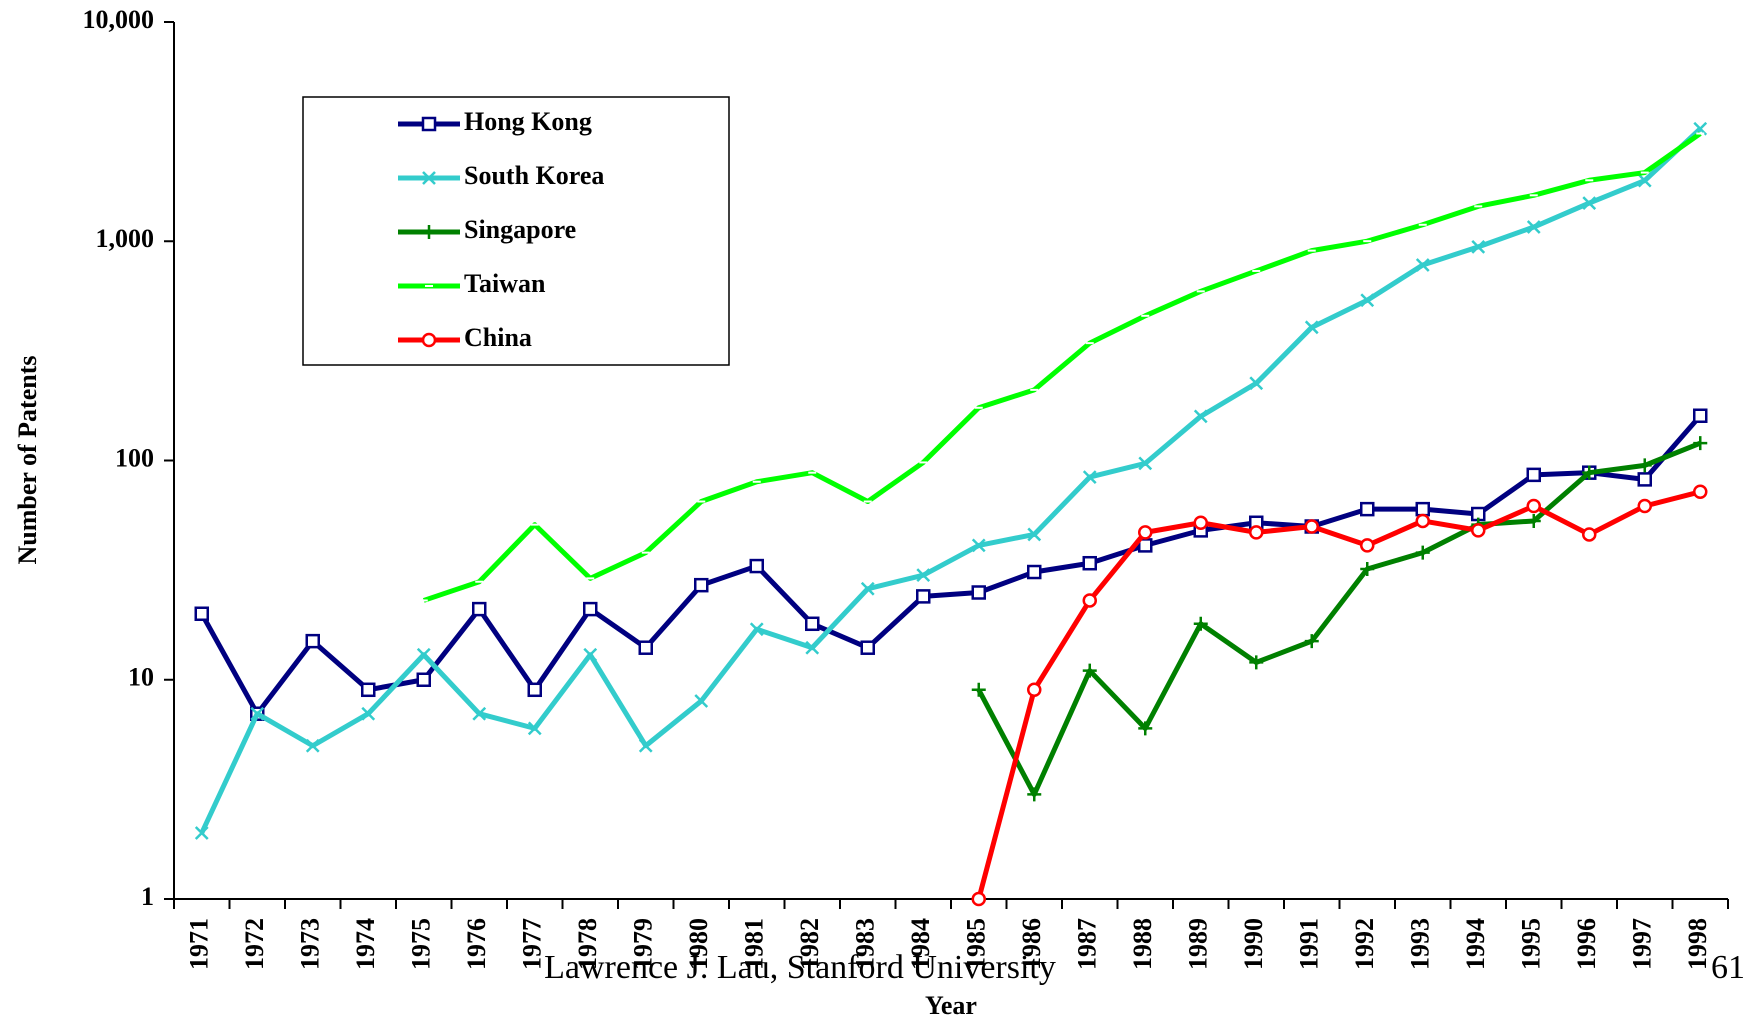 The image size is (1751, 1022). Describe the element at coordinates (421, 944) in the screenshot. I see `x-tick-label: 1975` at that location.